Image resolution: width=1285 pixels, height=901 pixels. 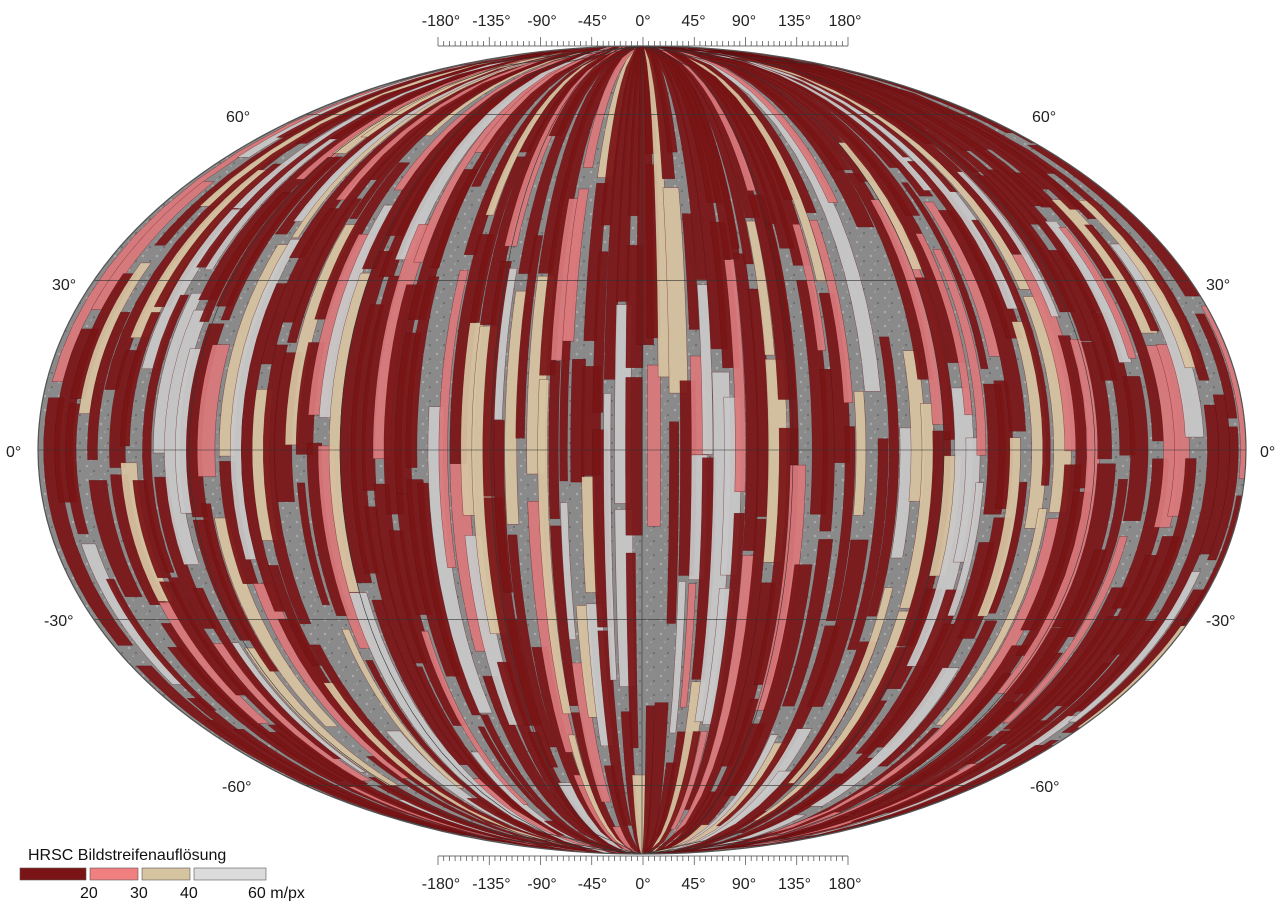 What do you see at coordinates (89, 893) in the screenshot?
I see `legend-tick-20: 20` at bounding box center [89, 893].